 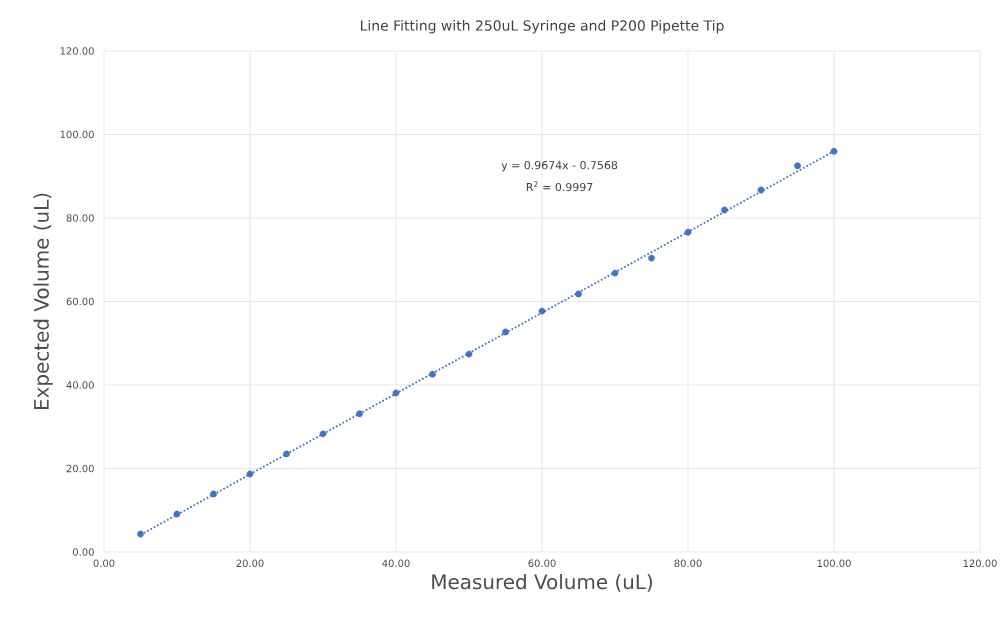 What do you see at coordinates (834, 563) in the screenshot?
I see `x-tick-label: 100.00` at bounding box center [834, 563].